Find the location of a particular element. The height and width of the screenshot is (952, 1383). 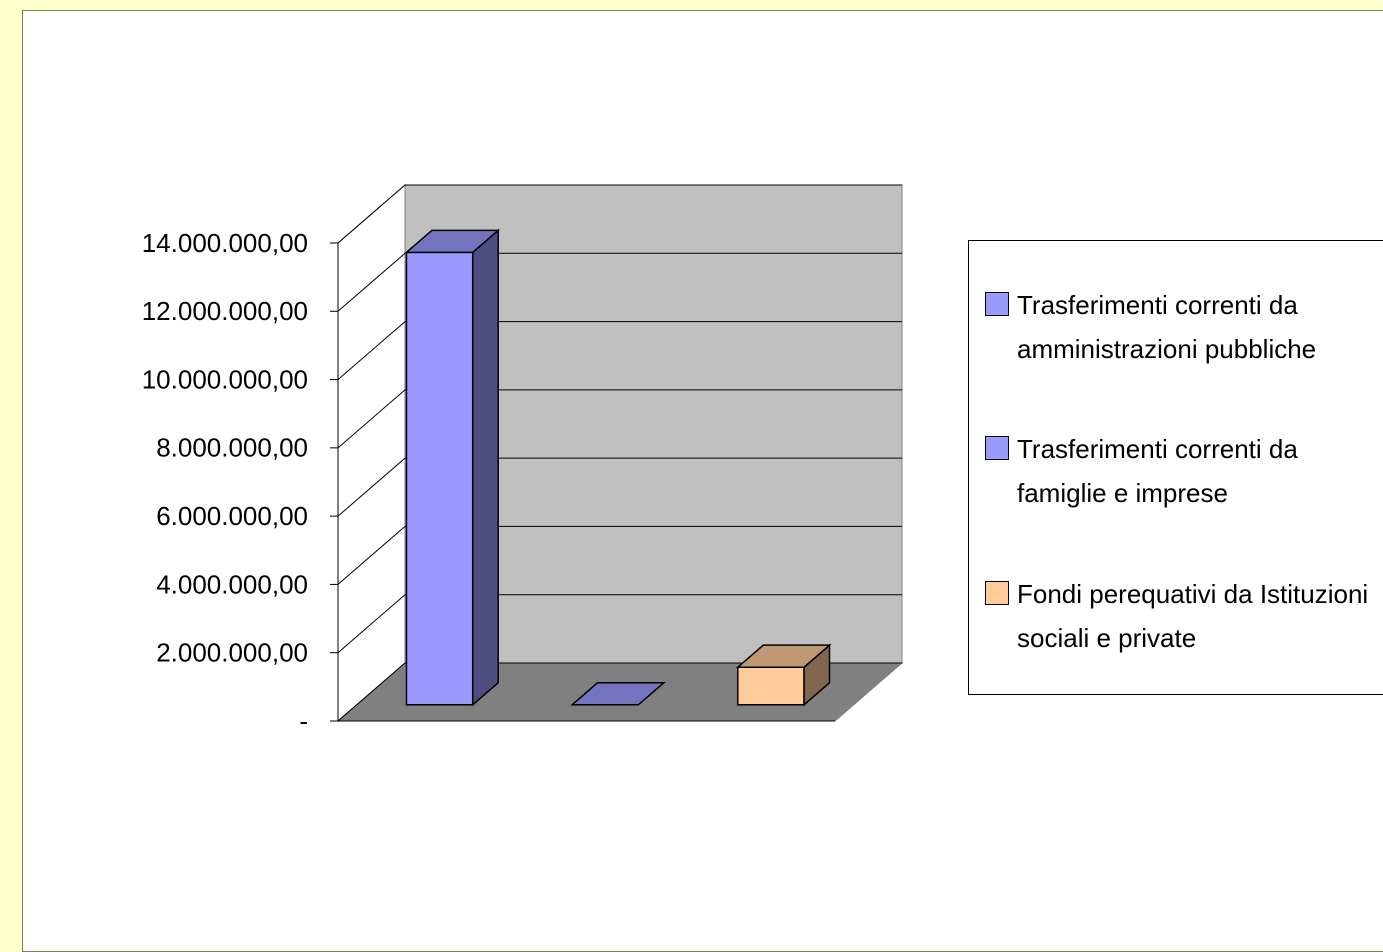

y-tick-label: 14.000.000,00 is located at coordinates (225, 243).